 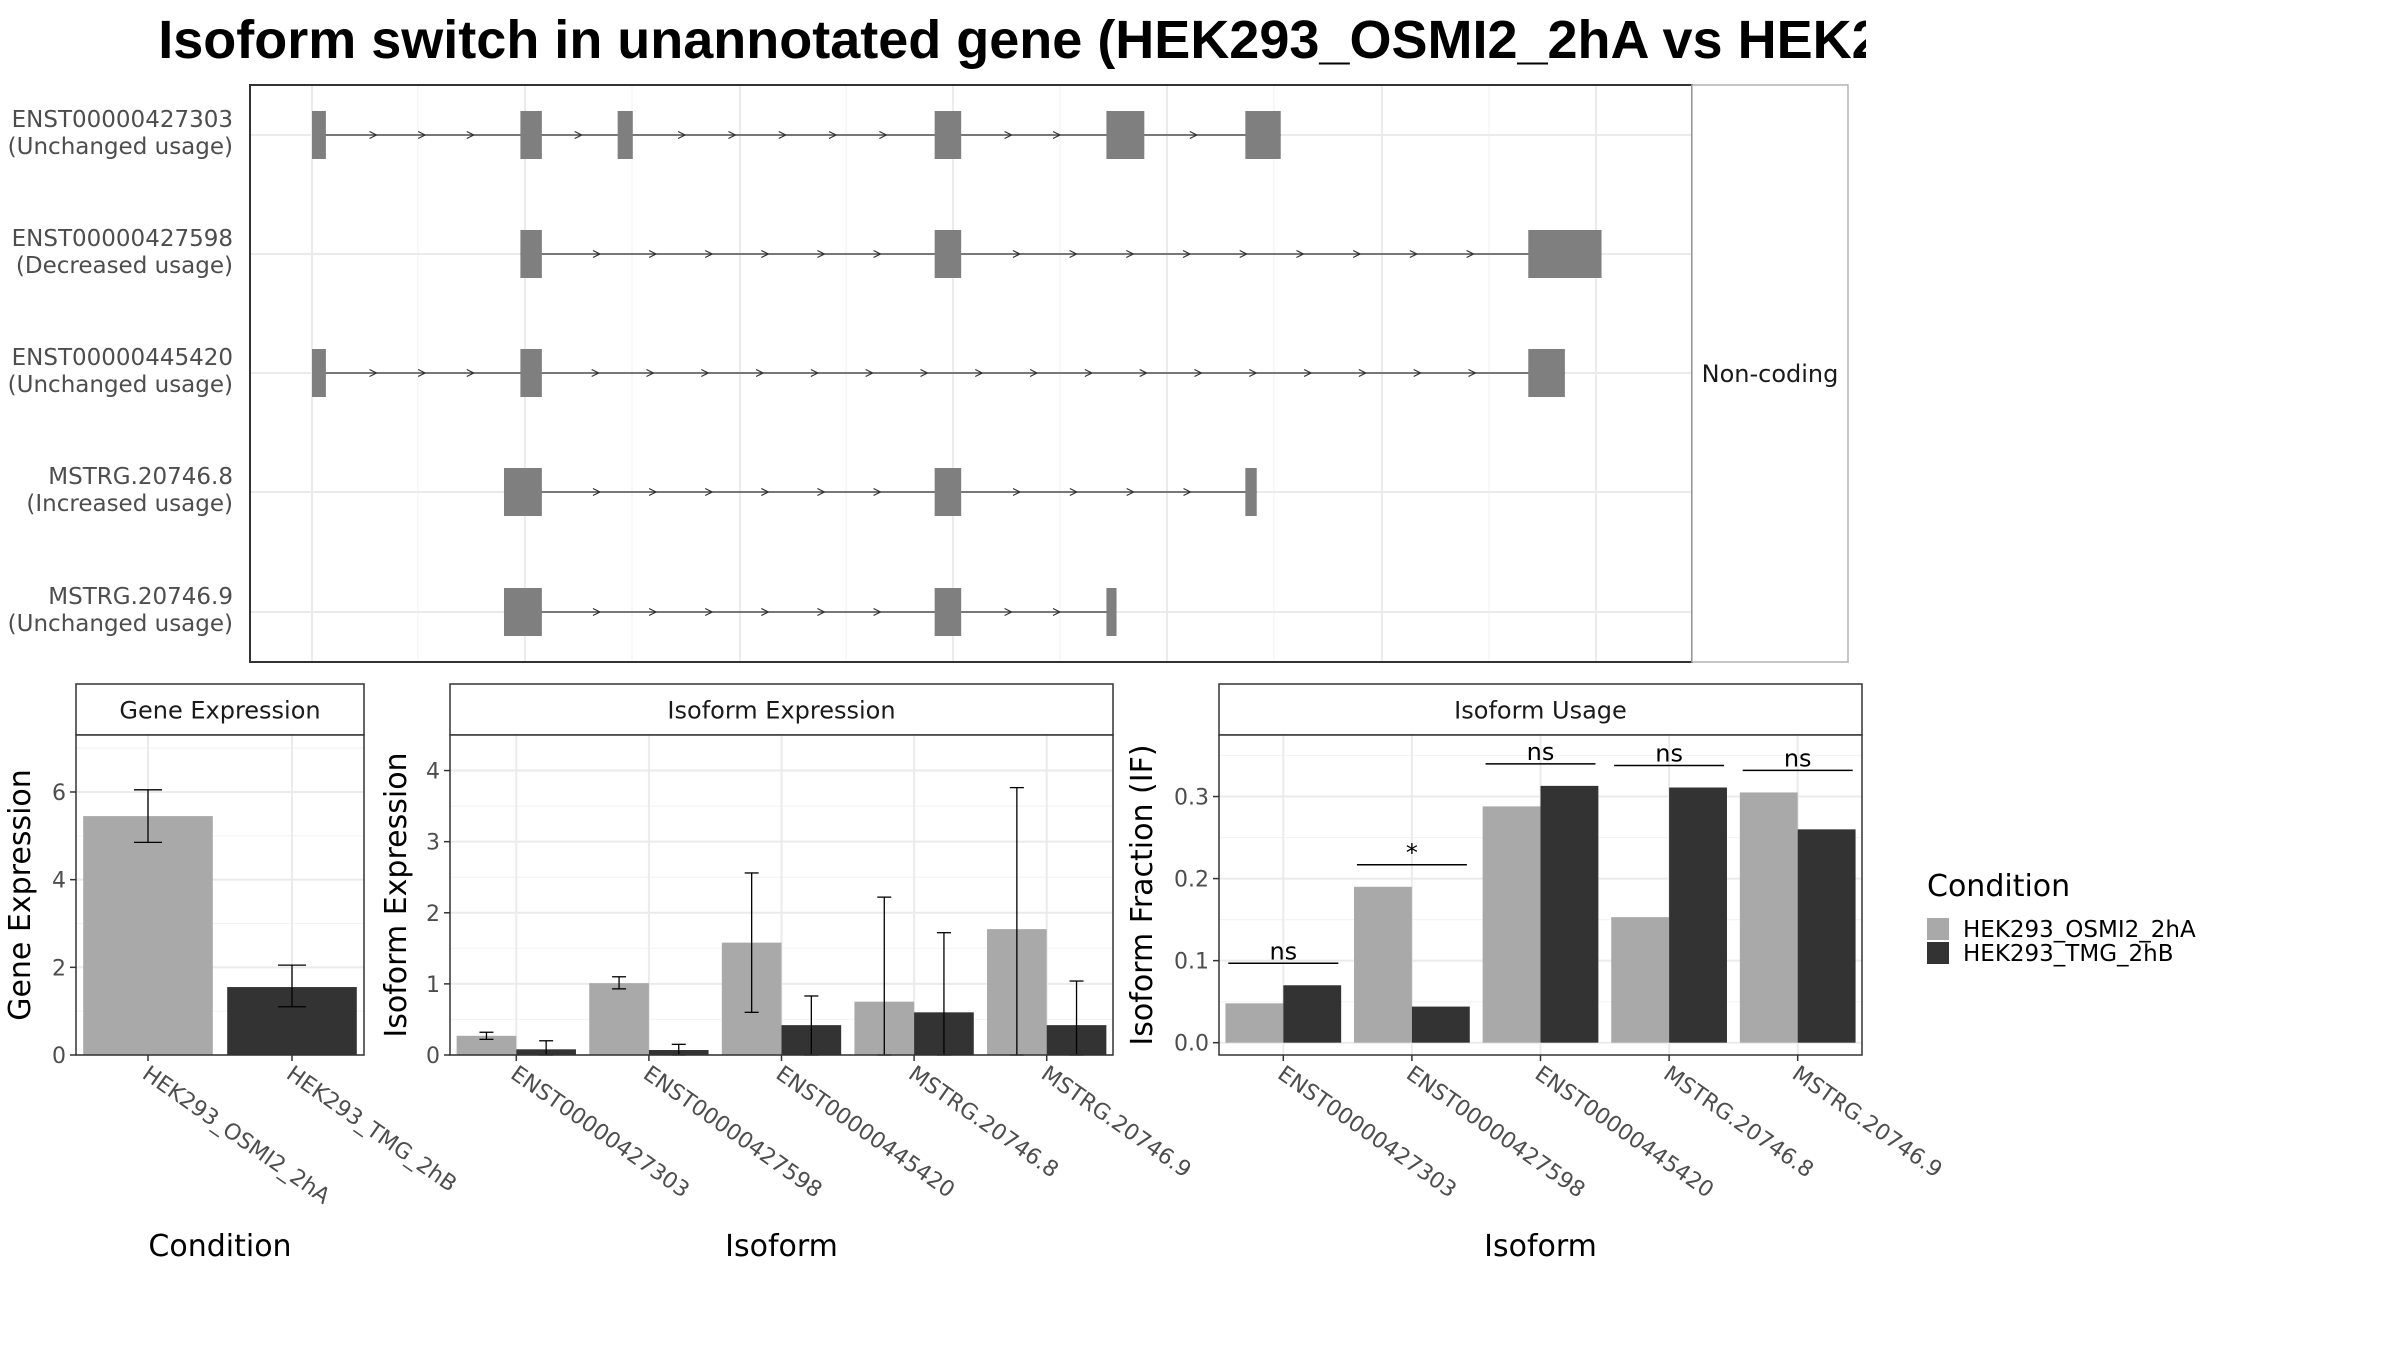 I want to click on legend-entry-label: HEK293_OSMI2_2hA, so click(x=2079, y=930).